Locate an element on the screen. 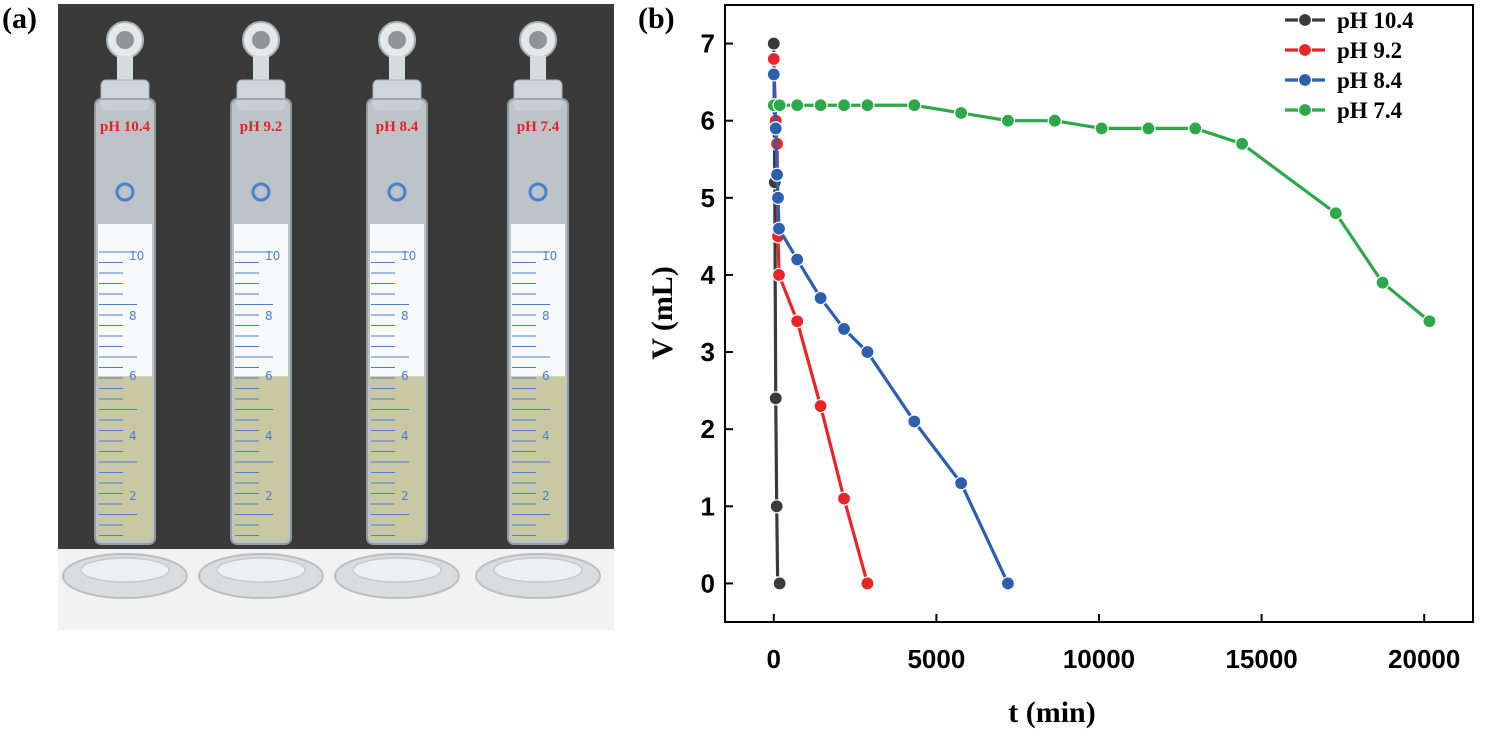 The image size is (1500, 734). y-tick-label: 0 is located at coordinates (708, 583).